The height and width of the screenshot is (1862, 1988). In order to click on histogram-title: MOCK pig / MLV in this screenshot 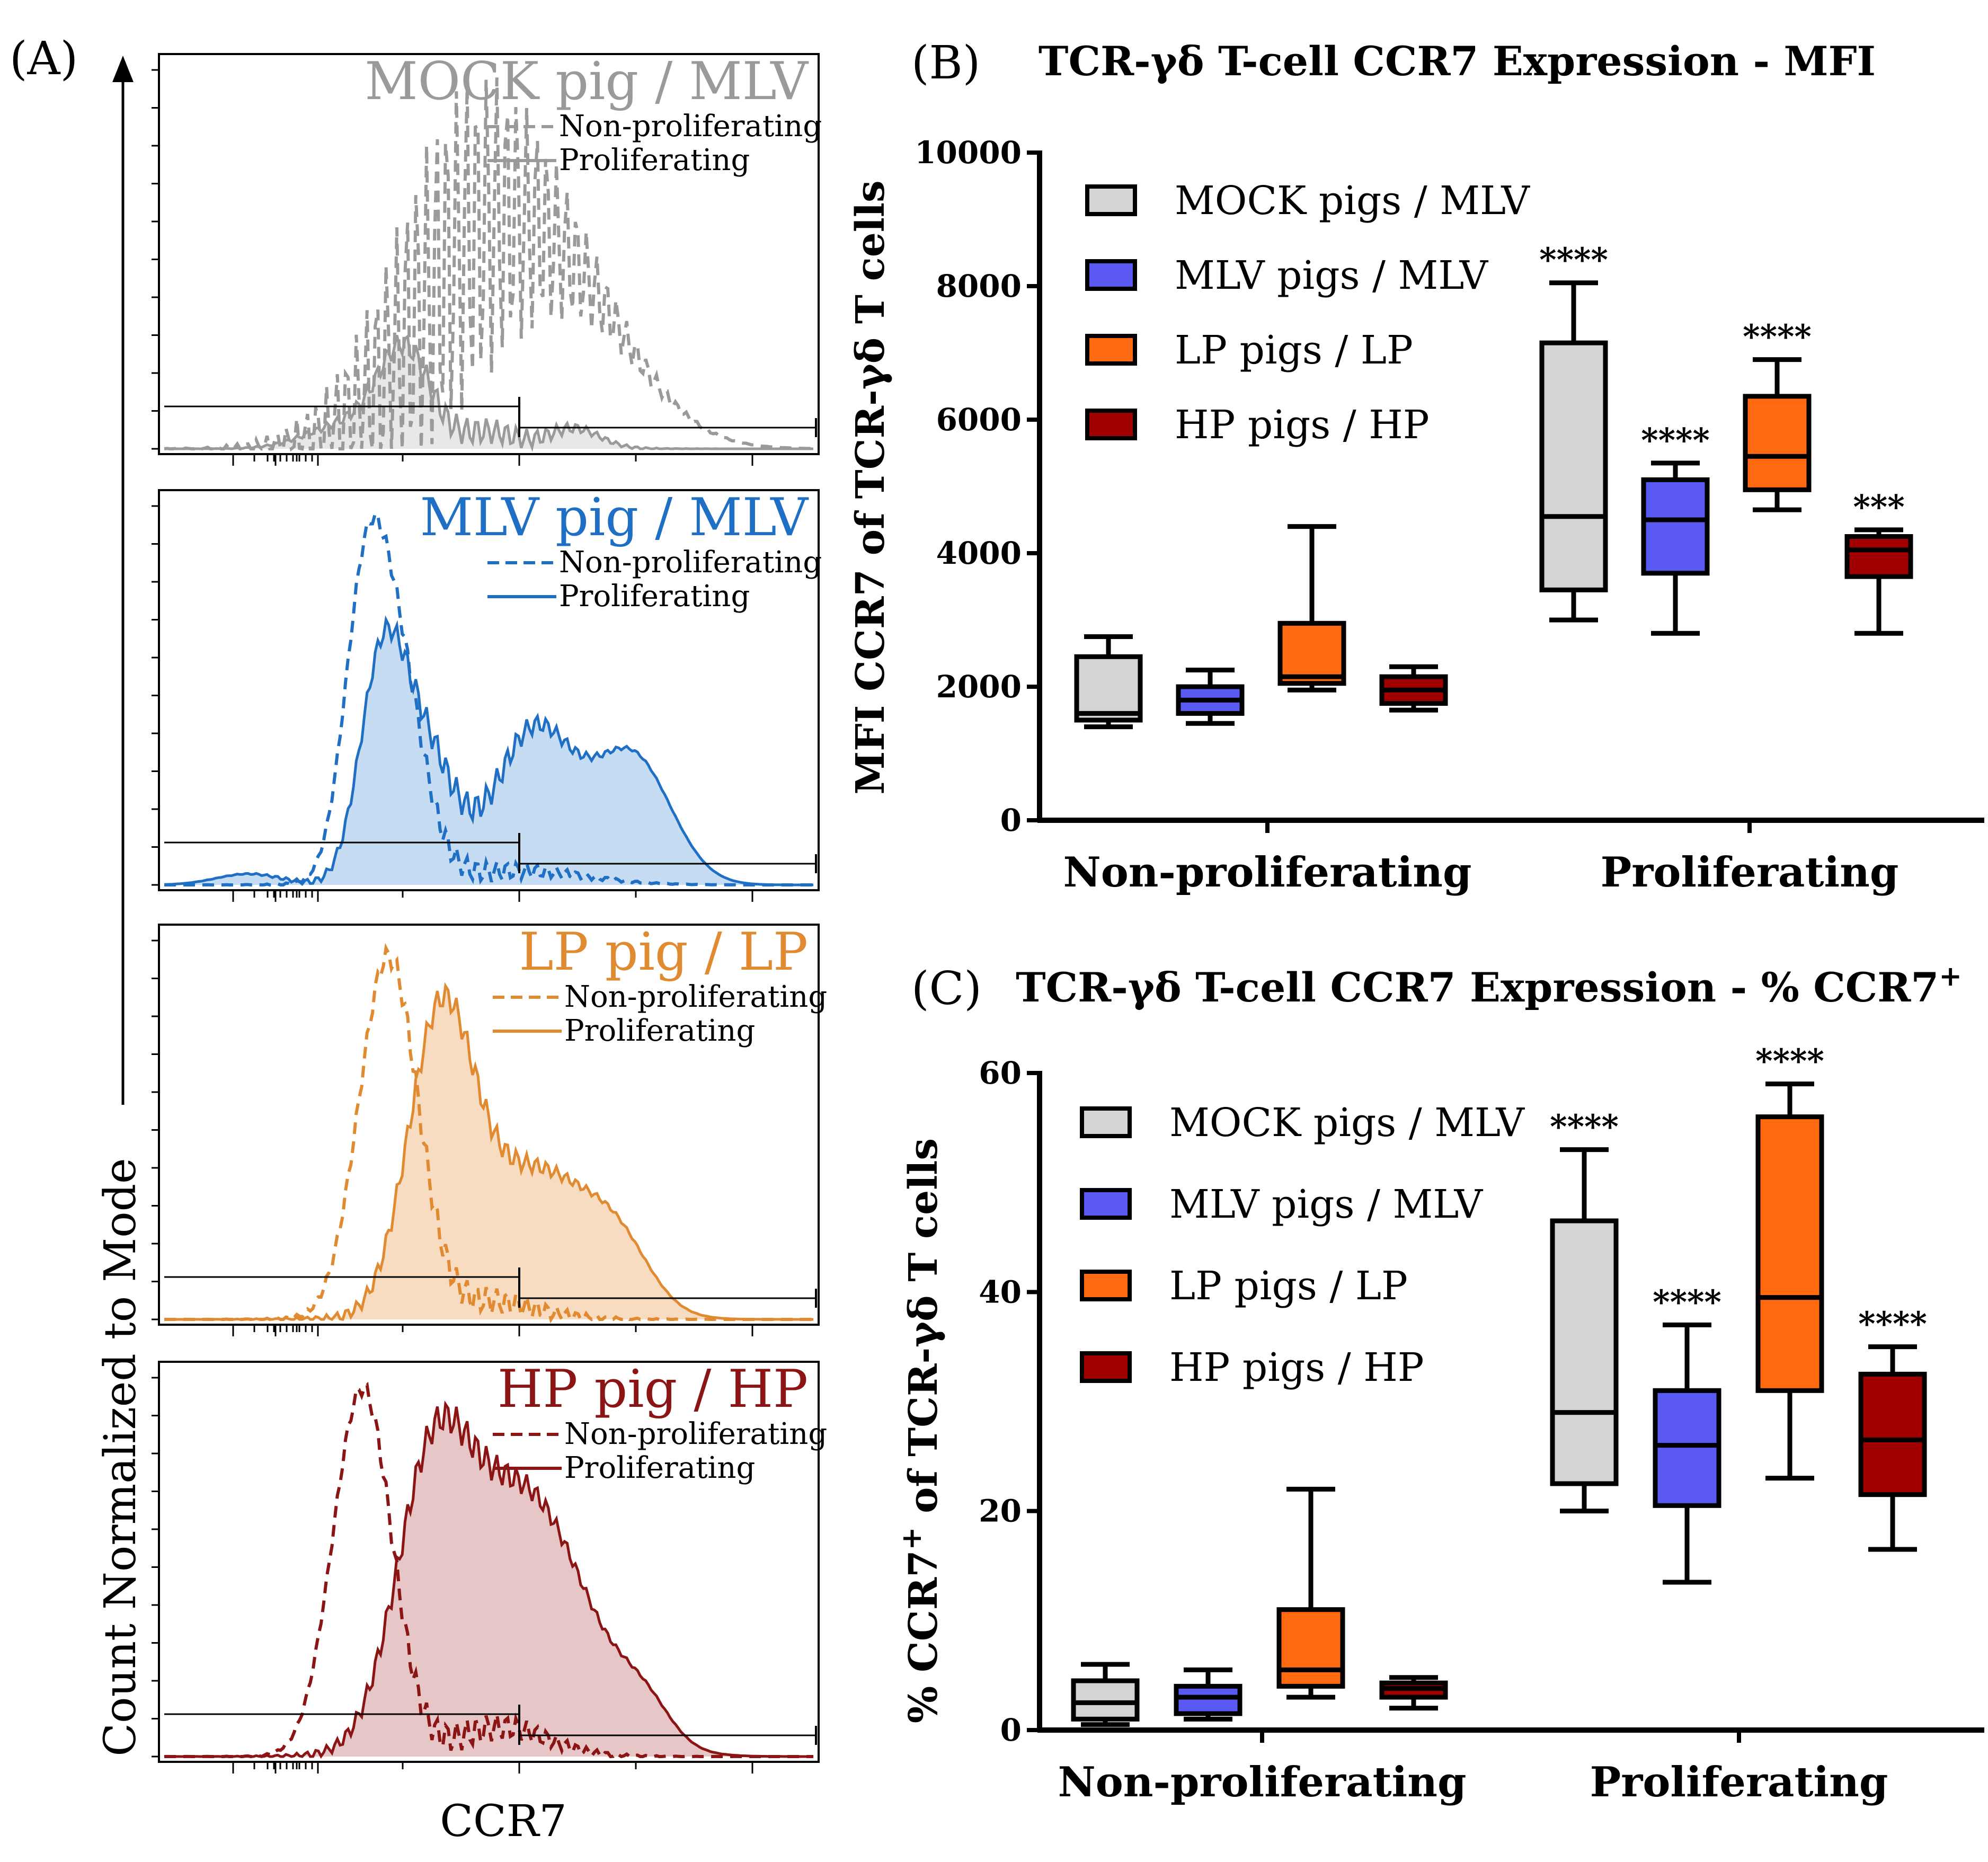, I will do `click(587, 81)`.